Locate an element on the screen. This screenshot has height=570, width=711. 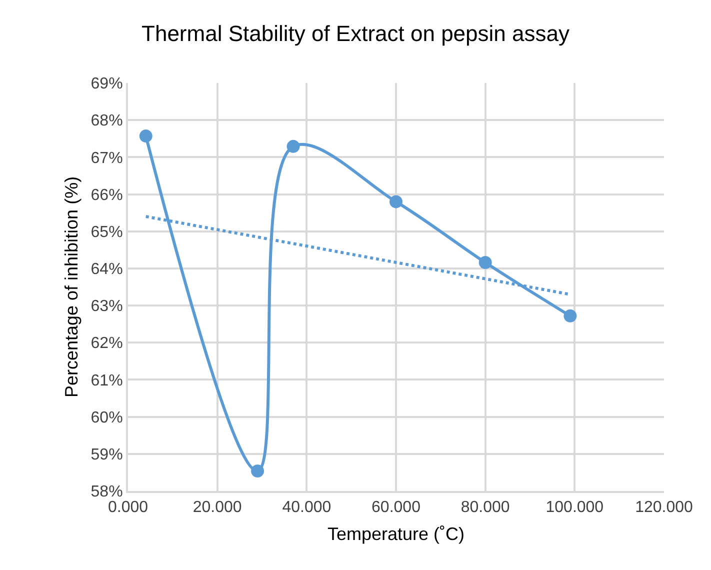
y-tick-label: 59% is located at coordinates (106, 455).